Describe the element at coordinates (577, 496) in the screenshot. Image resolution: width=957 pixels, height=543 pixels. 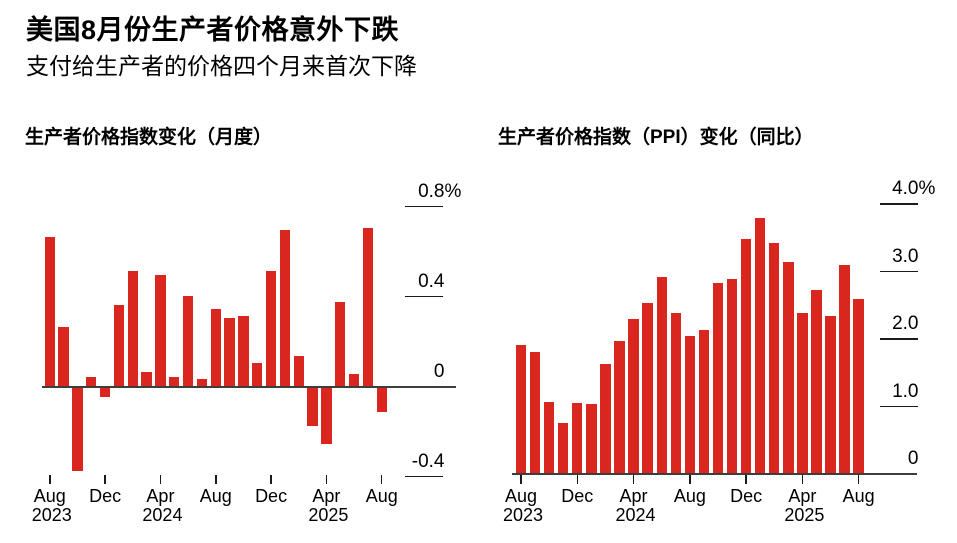
I see `chart-yoy-xtick-month-label: Dec` at that location.